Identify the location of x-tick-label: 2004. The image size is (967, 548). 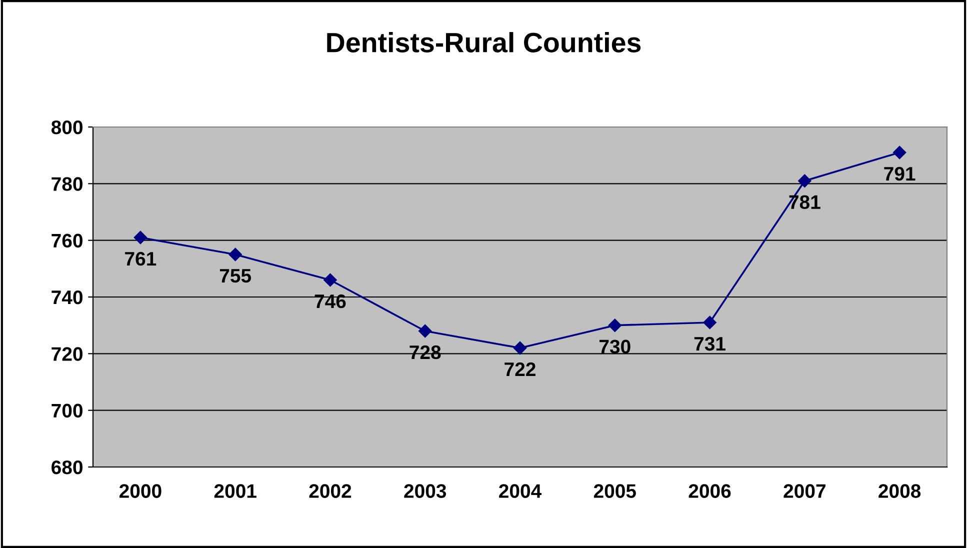
(520, 491).